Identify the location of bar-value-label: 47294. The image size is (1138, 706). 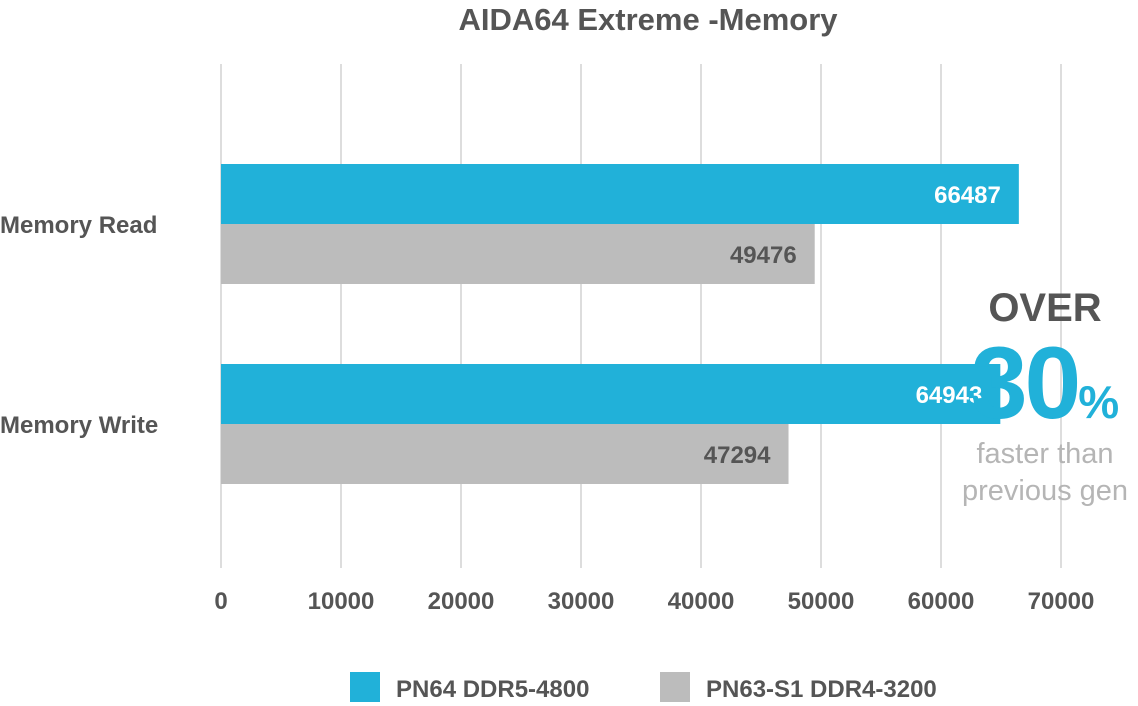
(737, 455).